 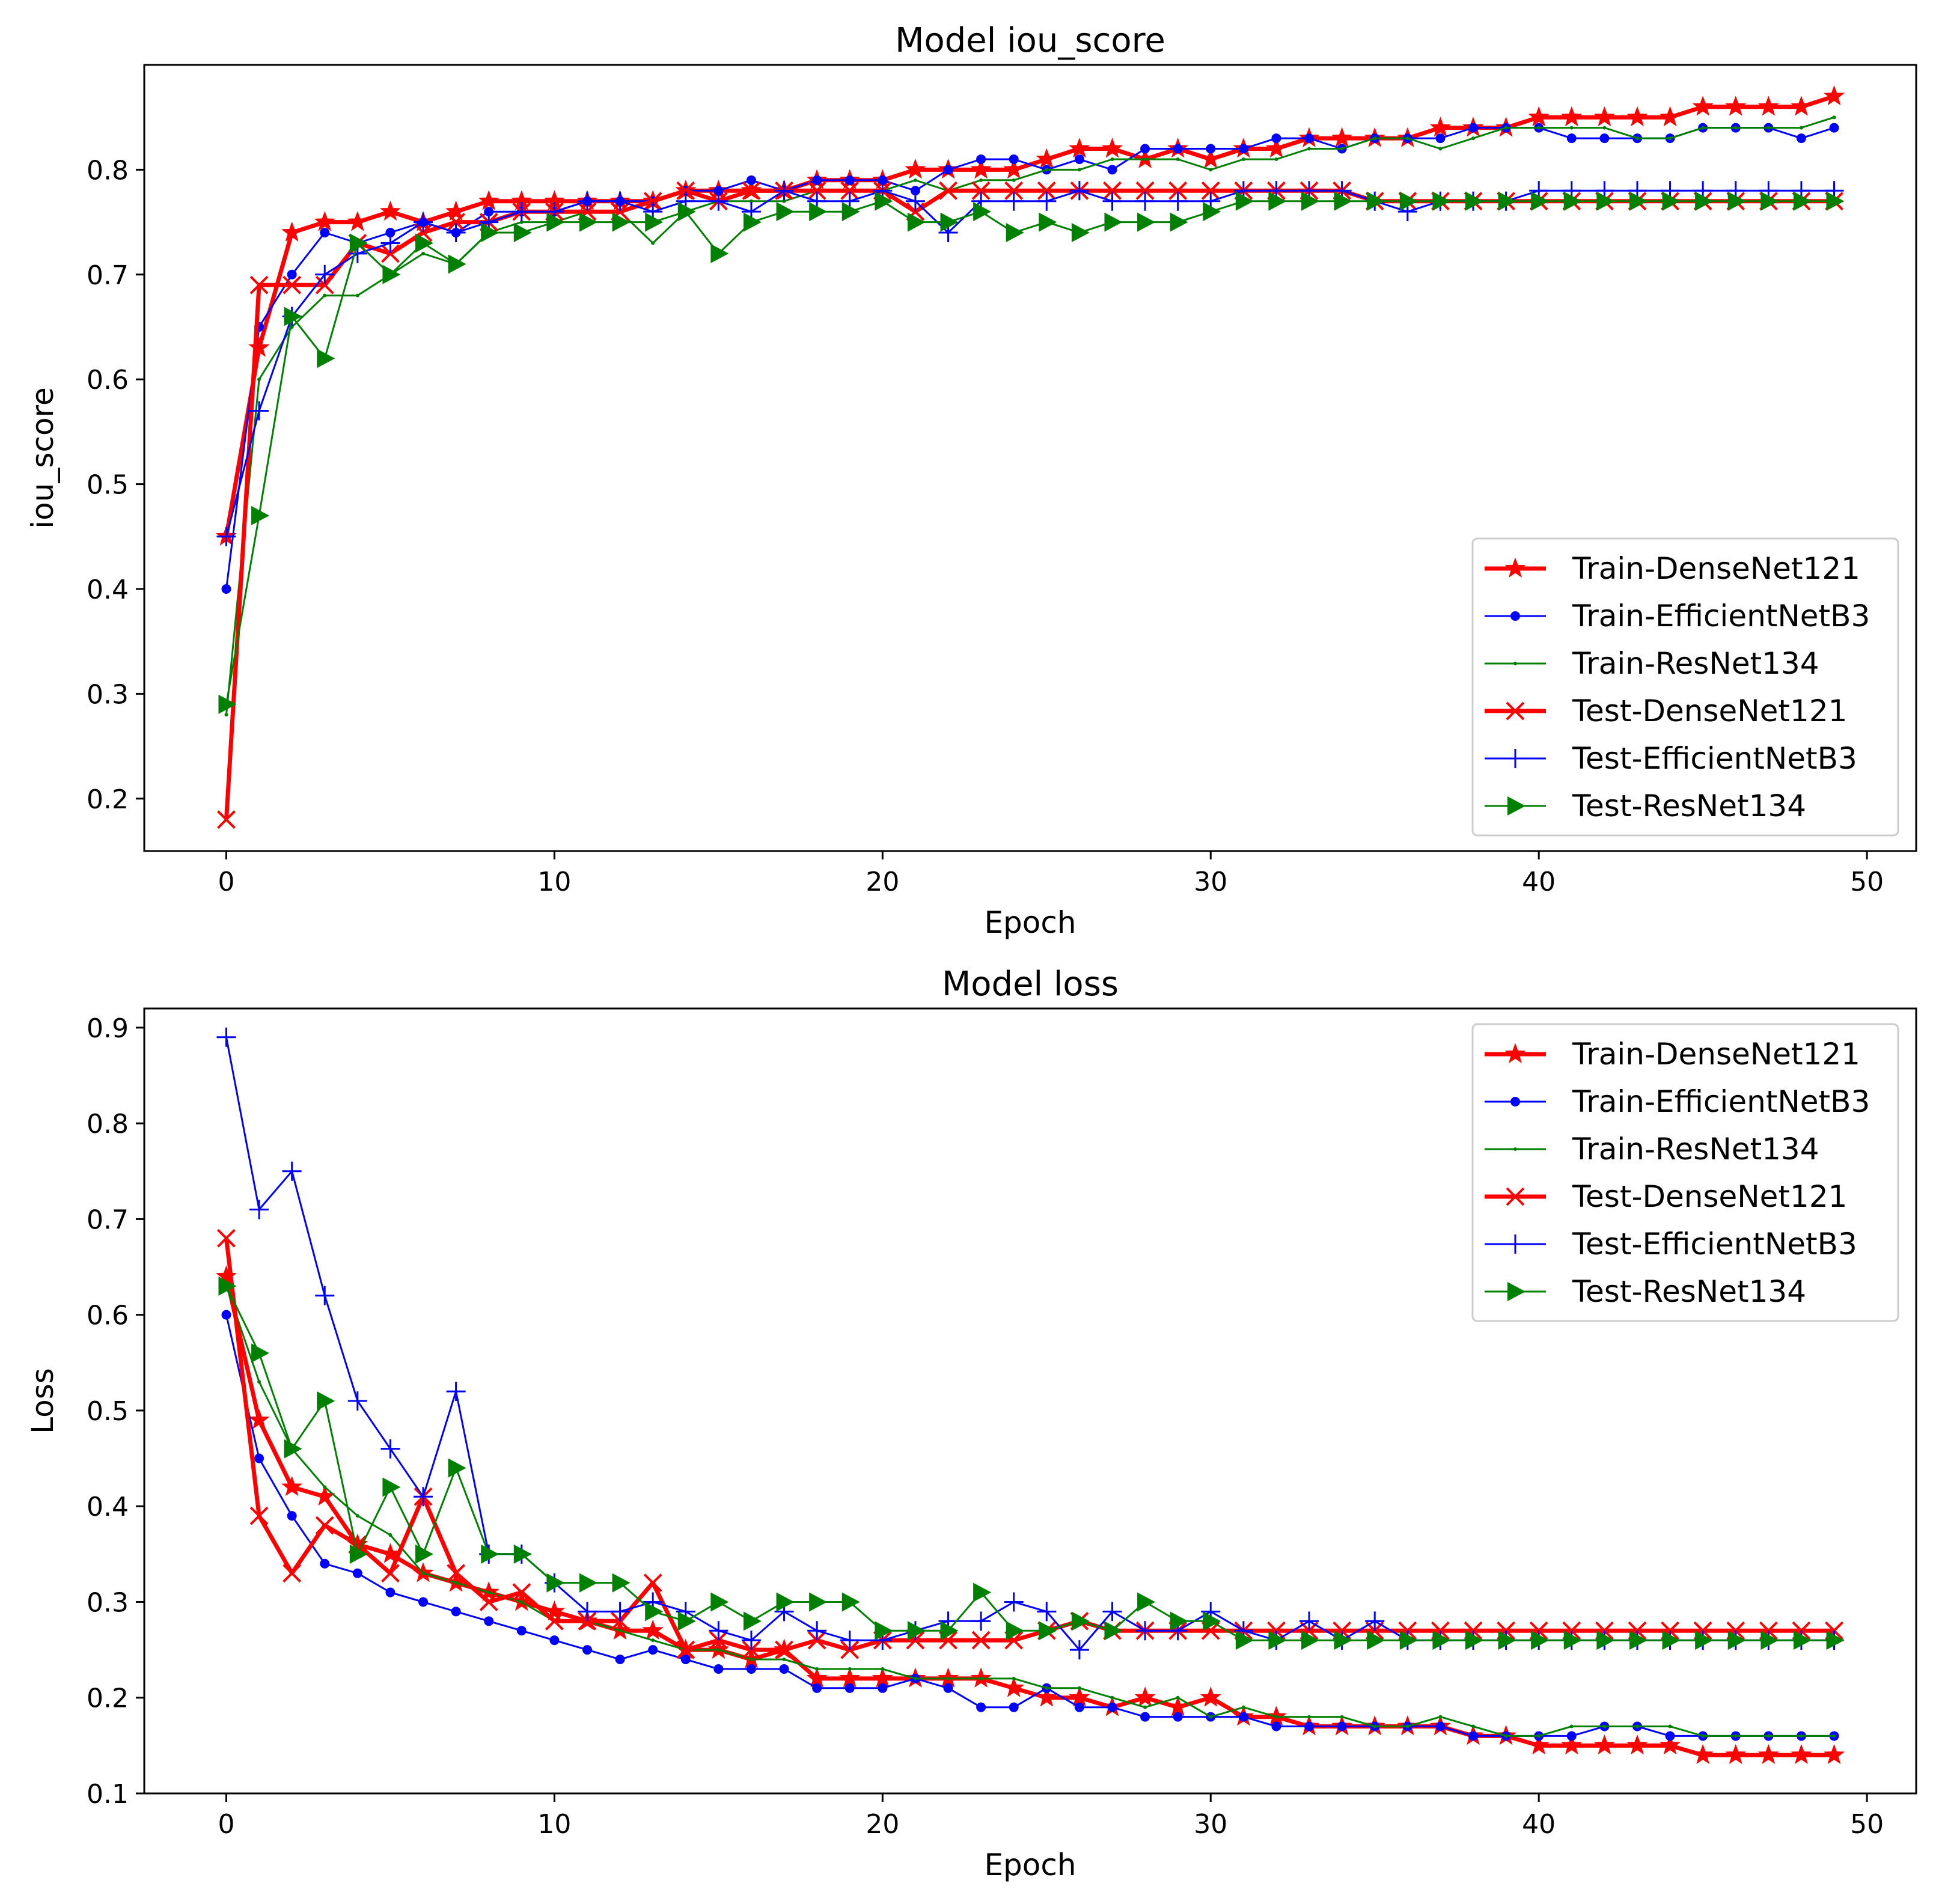 What do you see at coordinates (43, 1401) in the screenshot?
I see `y-axis-label: Loss` at bounding box center [43, 1401].